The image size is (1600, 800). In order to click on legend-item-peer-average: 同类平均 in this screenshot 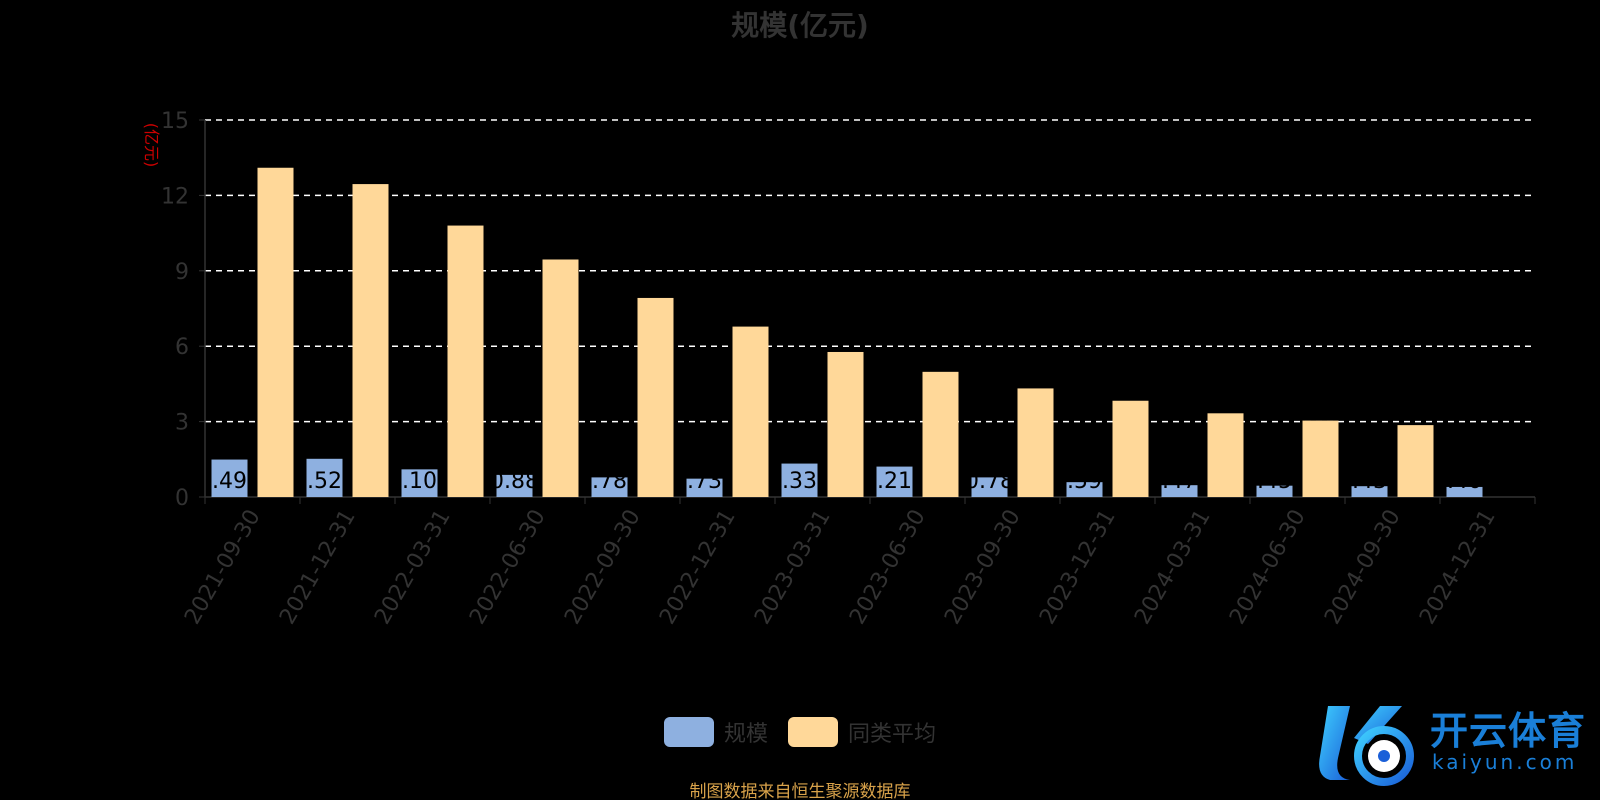, I will do `click(862, 732)`.